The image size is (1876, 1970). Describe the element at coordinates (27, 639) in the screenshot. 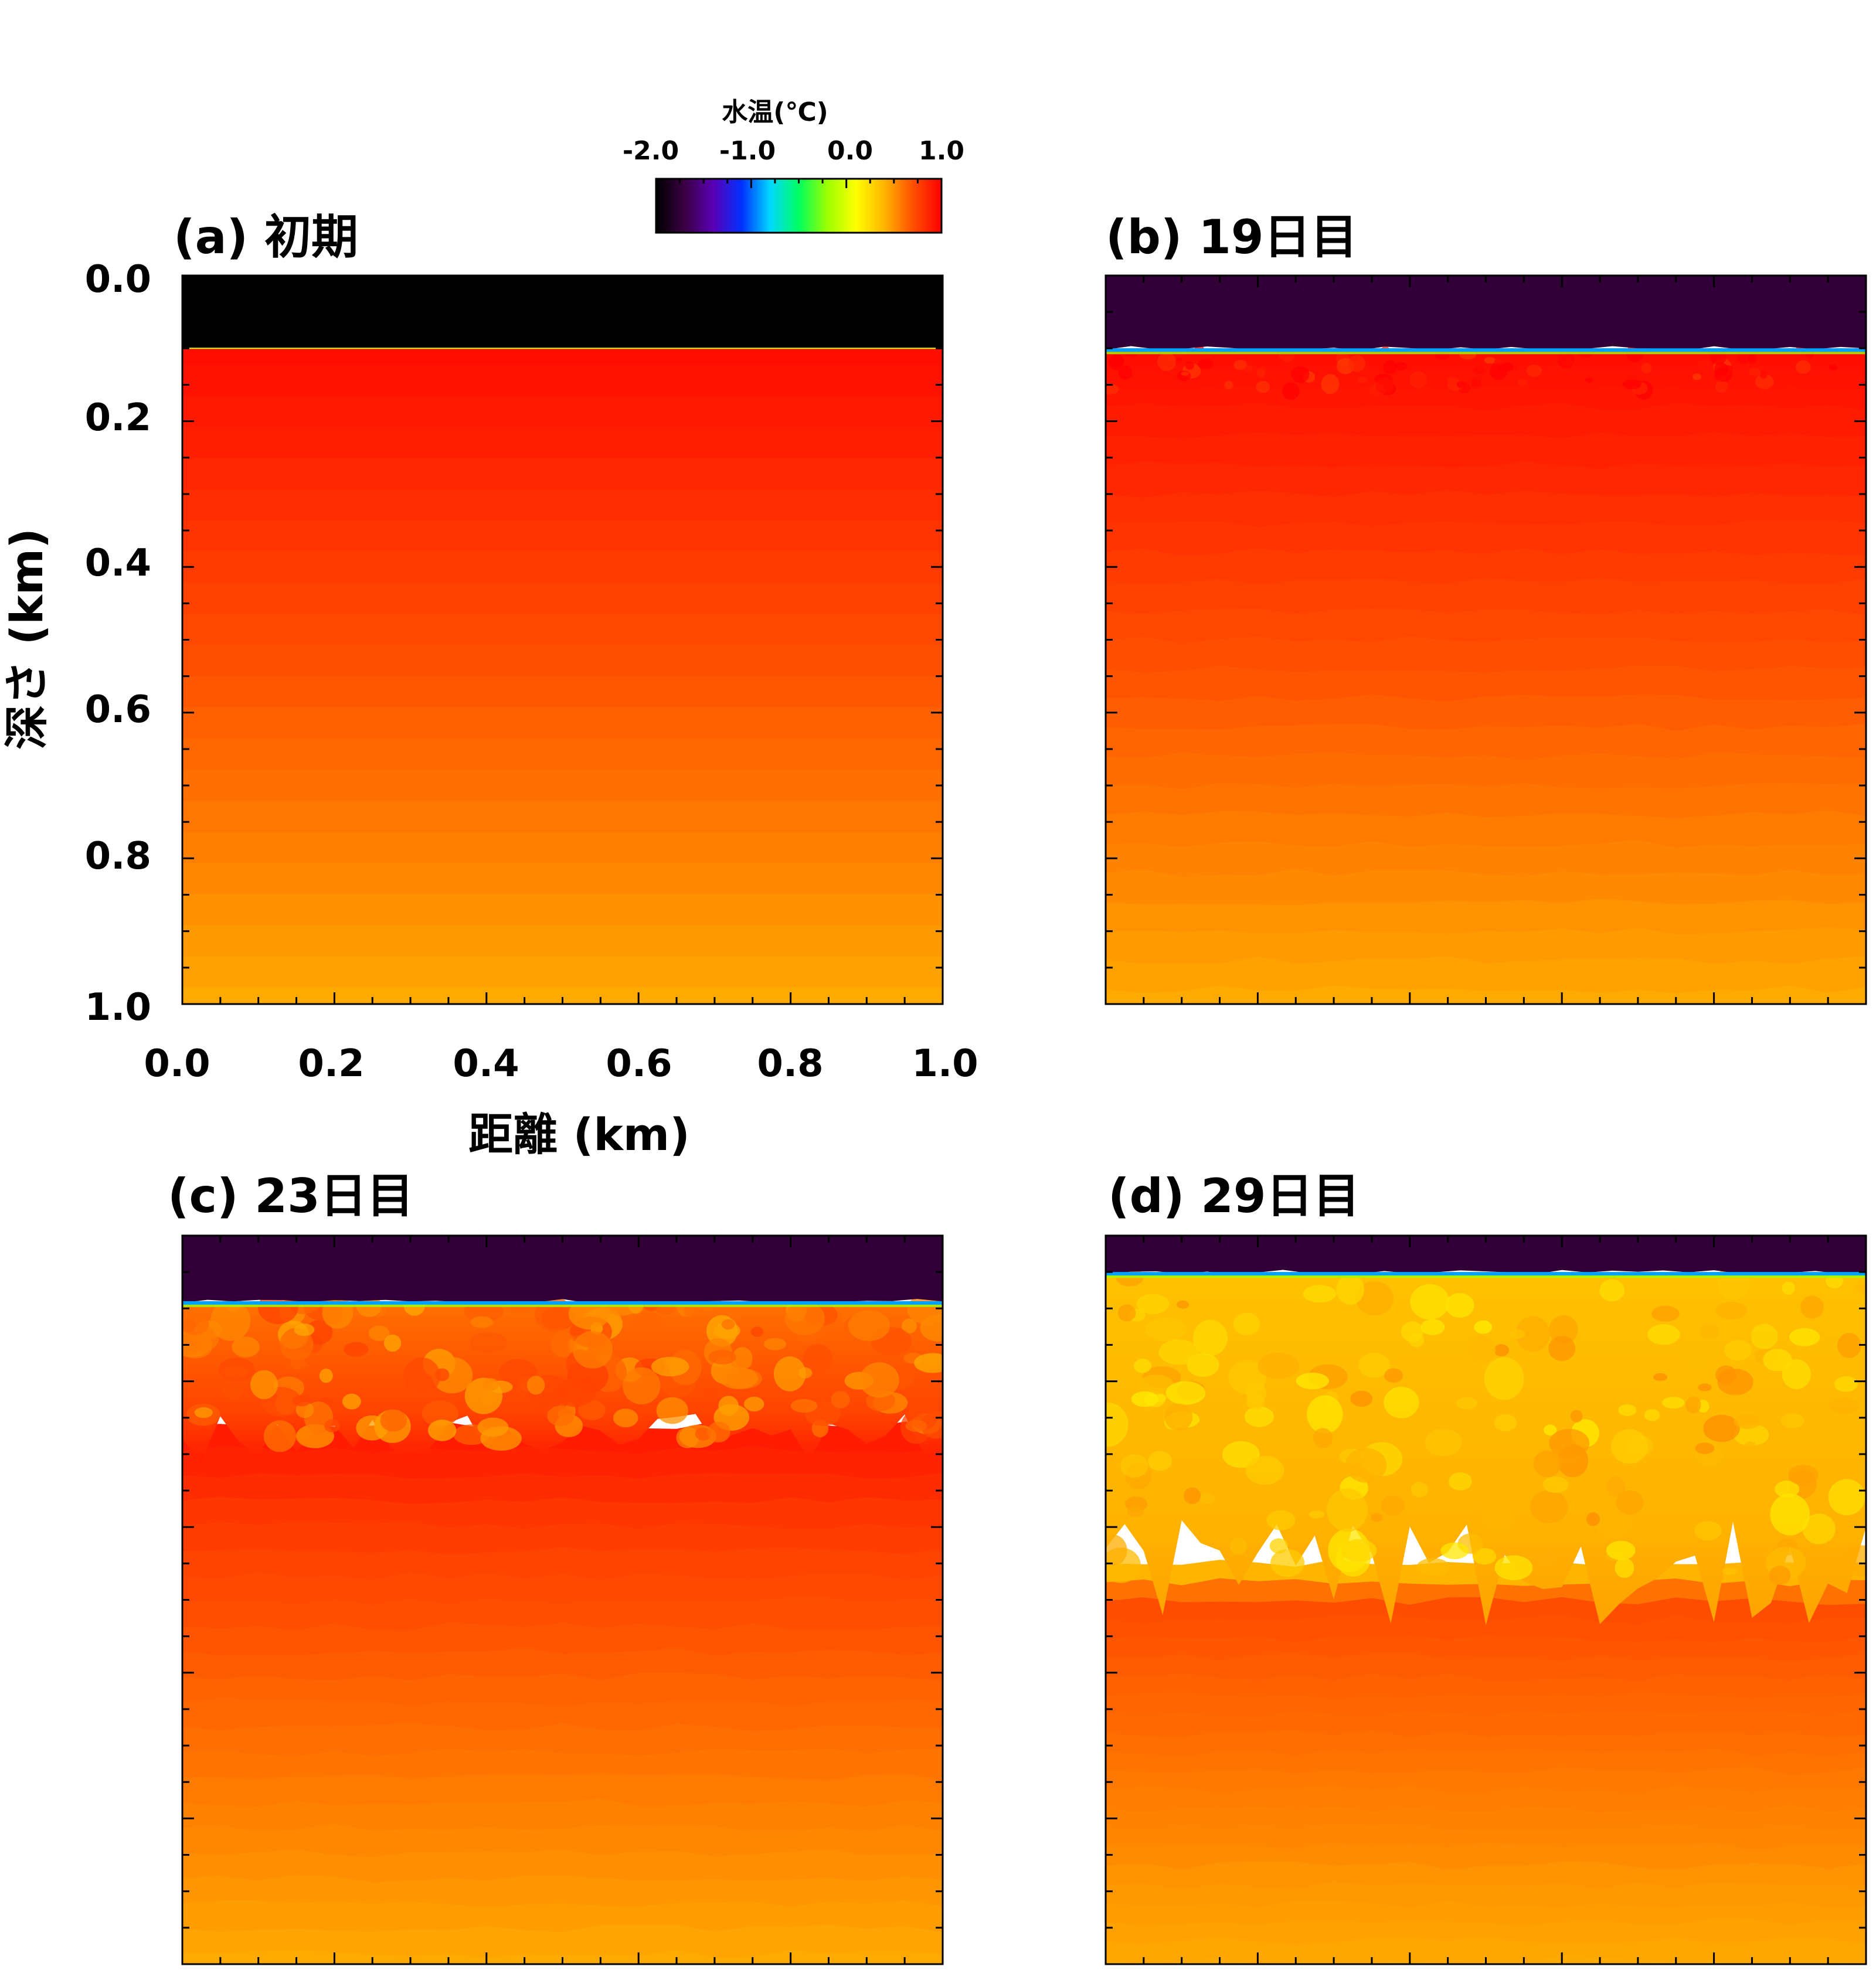

I see `y-axis-title: 深さ (km)` at that location.